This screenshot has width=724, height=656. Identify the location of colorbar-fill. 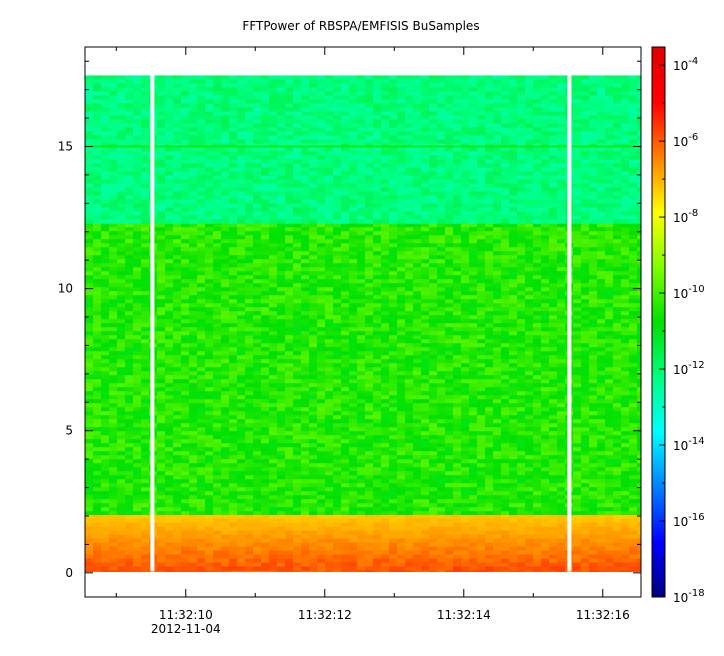
(658, 322).